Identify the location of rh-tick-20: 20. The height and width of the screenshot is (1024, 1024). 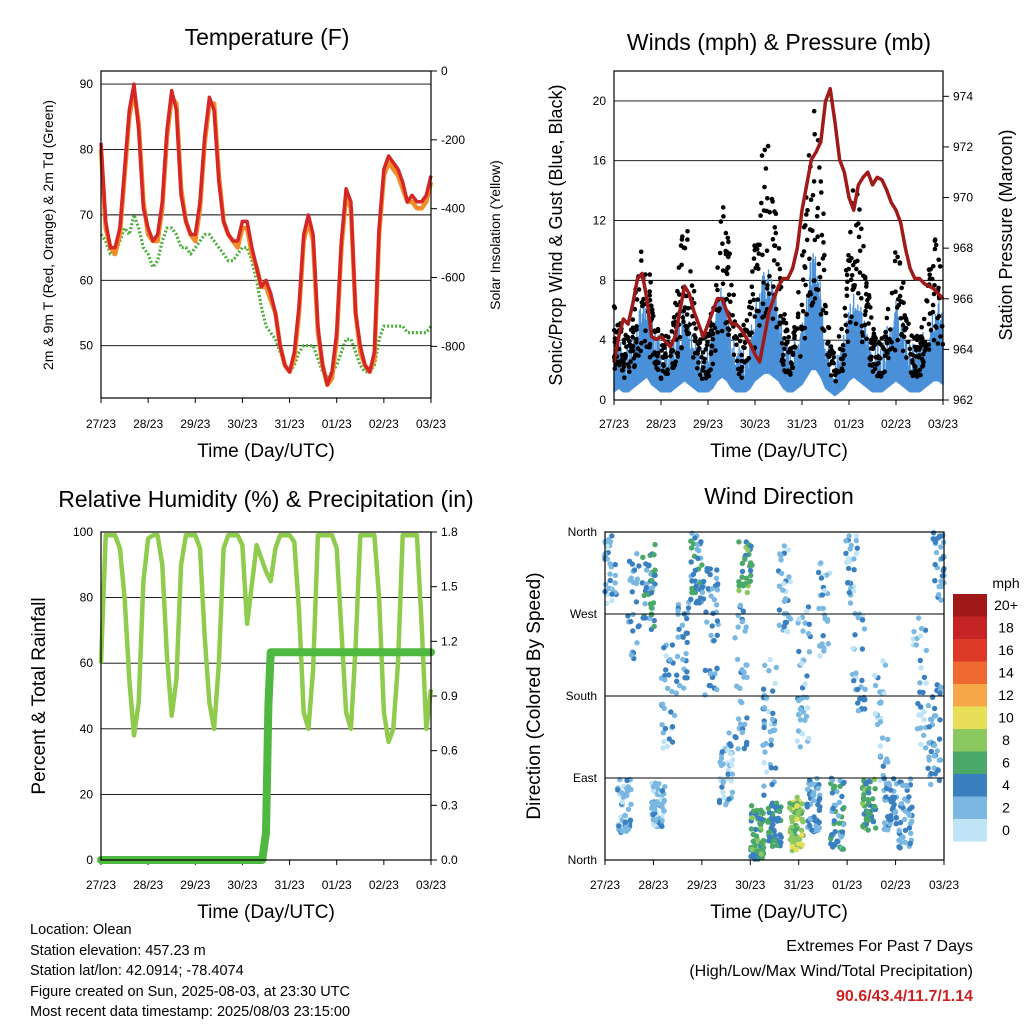
(87, 794).